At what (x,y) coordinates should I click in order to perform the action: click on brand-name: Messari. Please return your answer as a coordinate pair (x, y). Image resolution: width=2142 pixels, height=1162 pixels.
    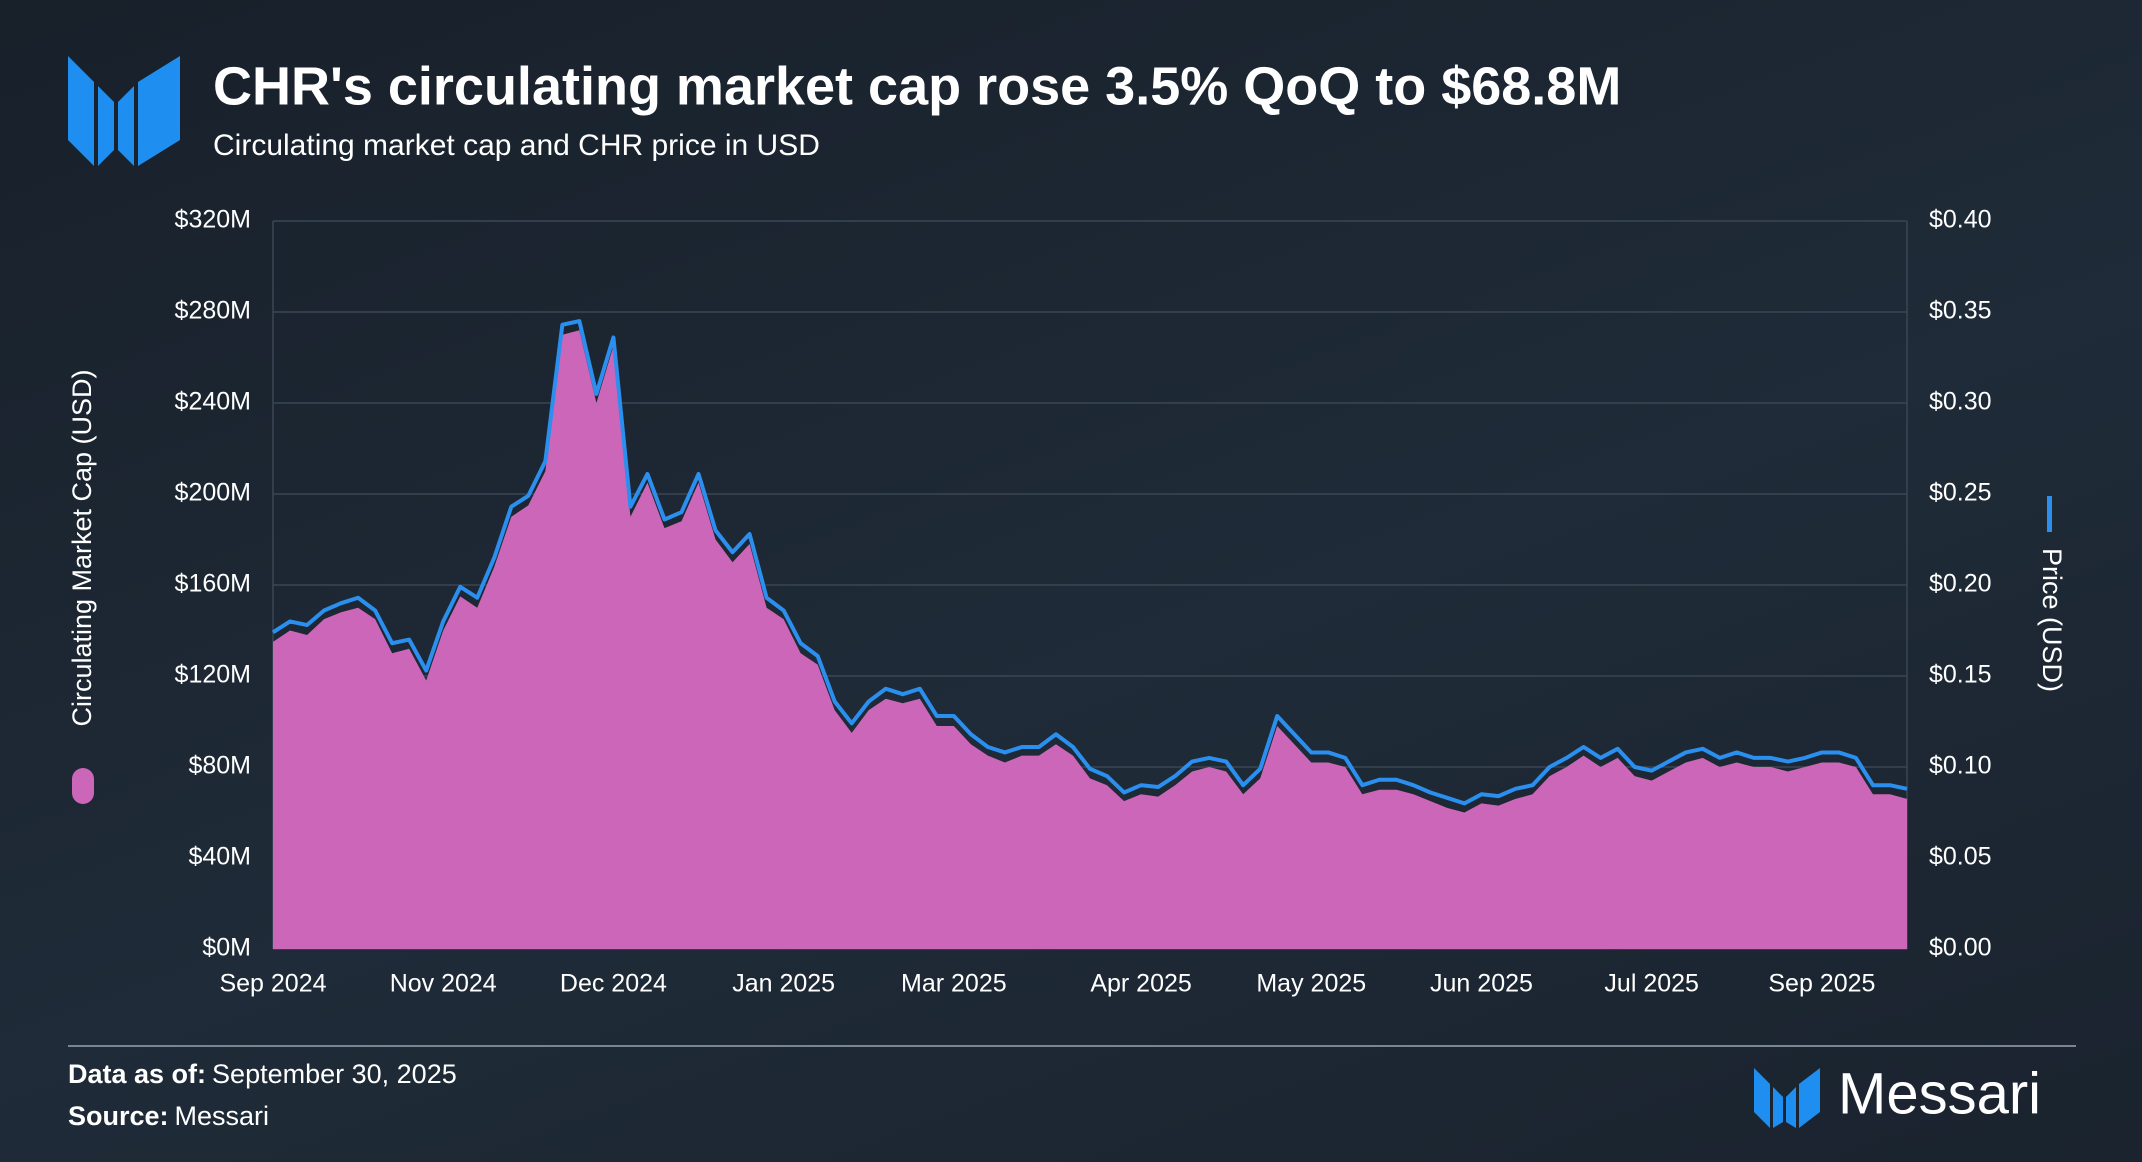
    Looking at the image, I should click on (1939, 1093).